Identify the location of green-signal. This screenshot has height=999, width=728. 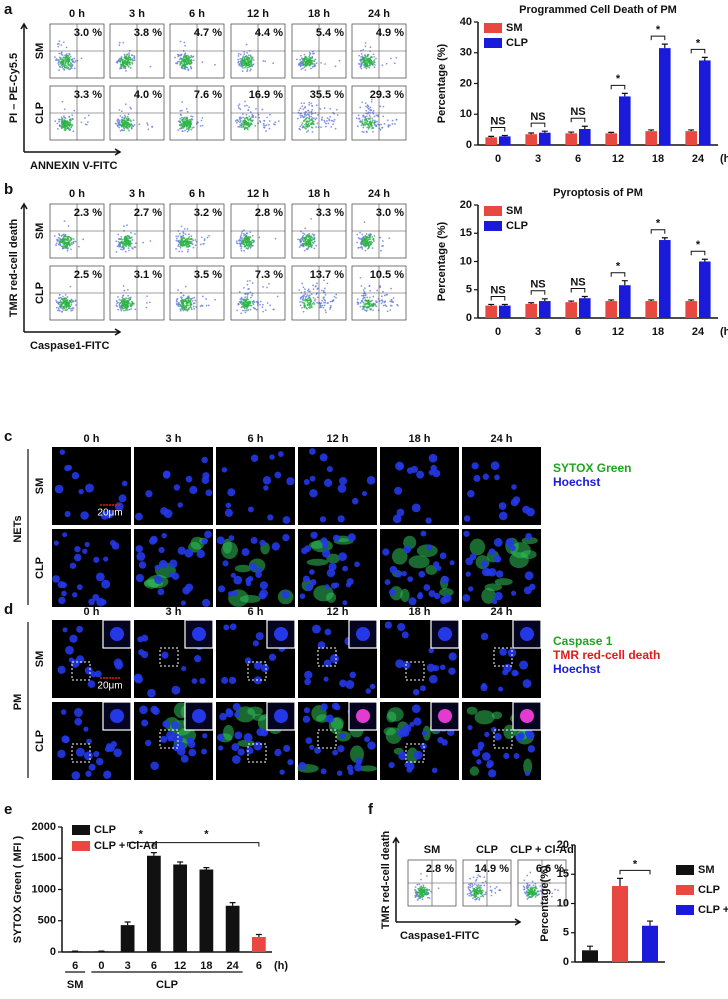
(427, 551).